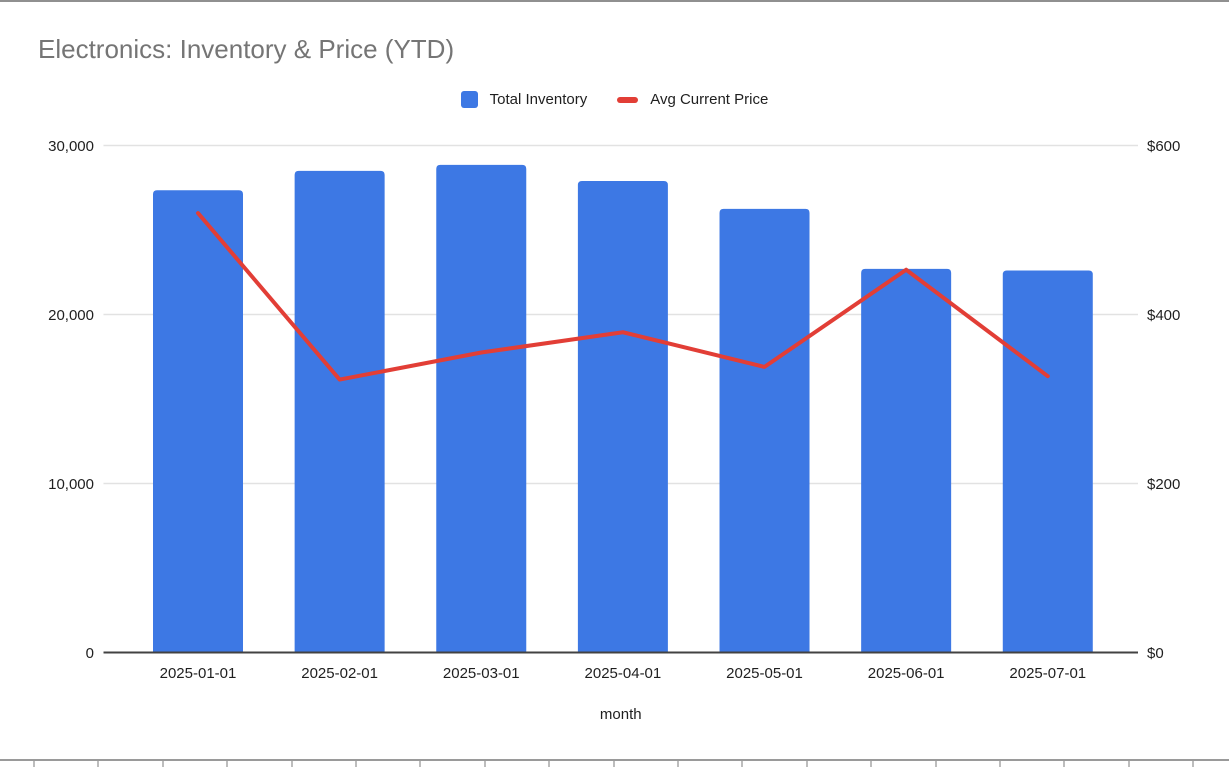  Describe the element at coordinates (709, 99) in the screenshot. I see `legend-label: Avg Current Price` at that location.